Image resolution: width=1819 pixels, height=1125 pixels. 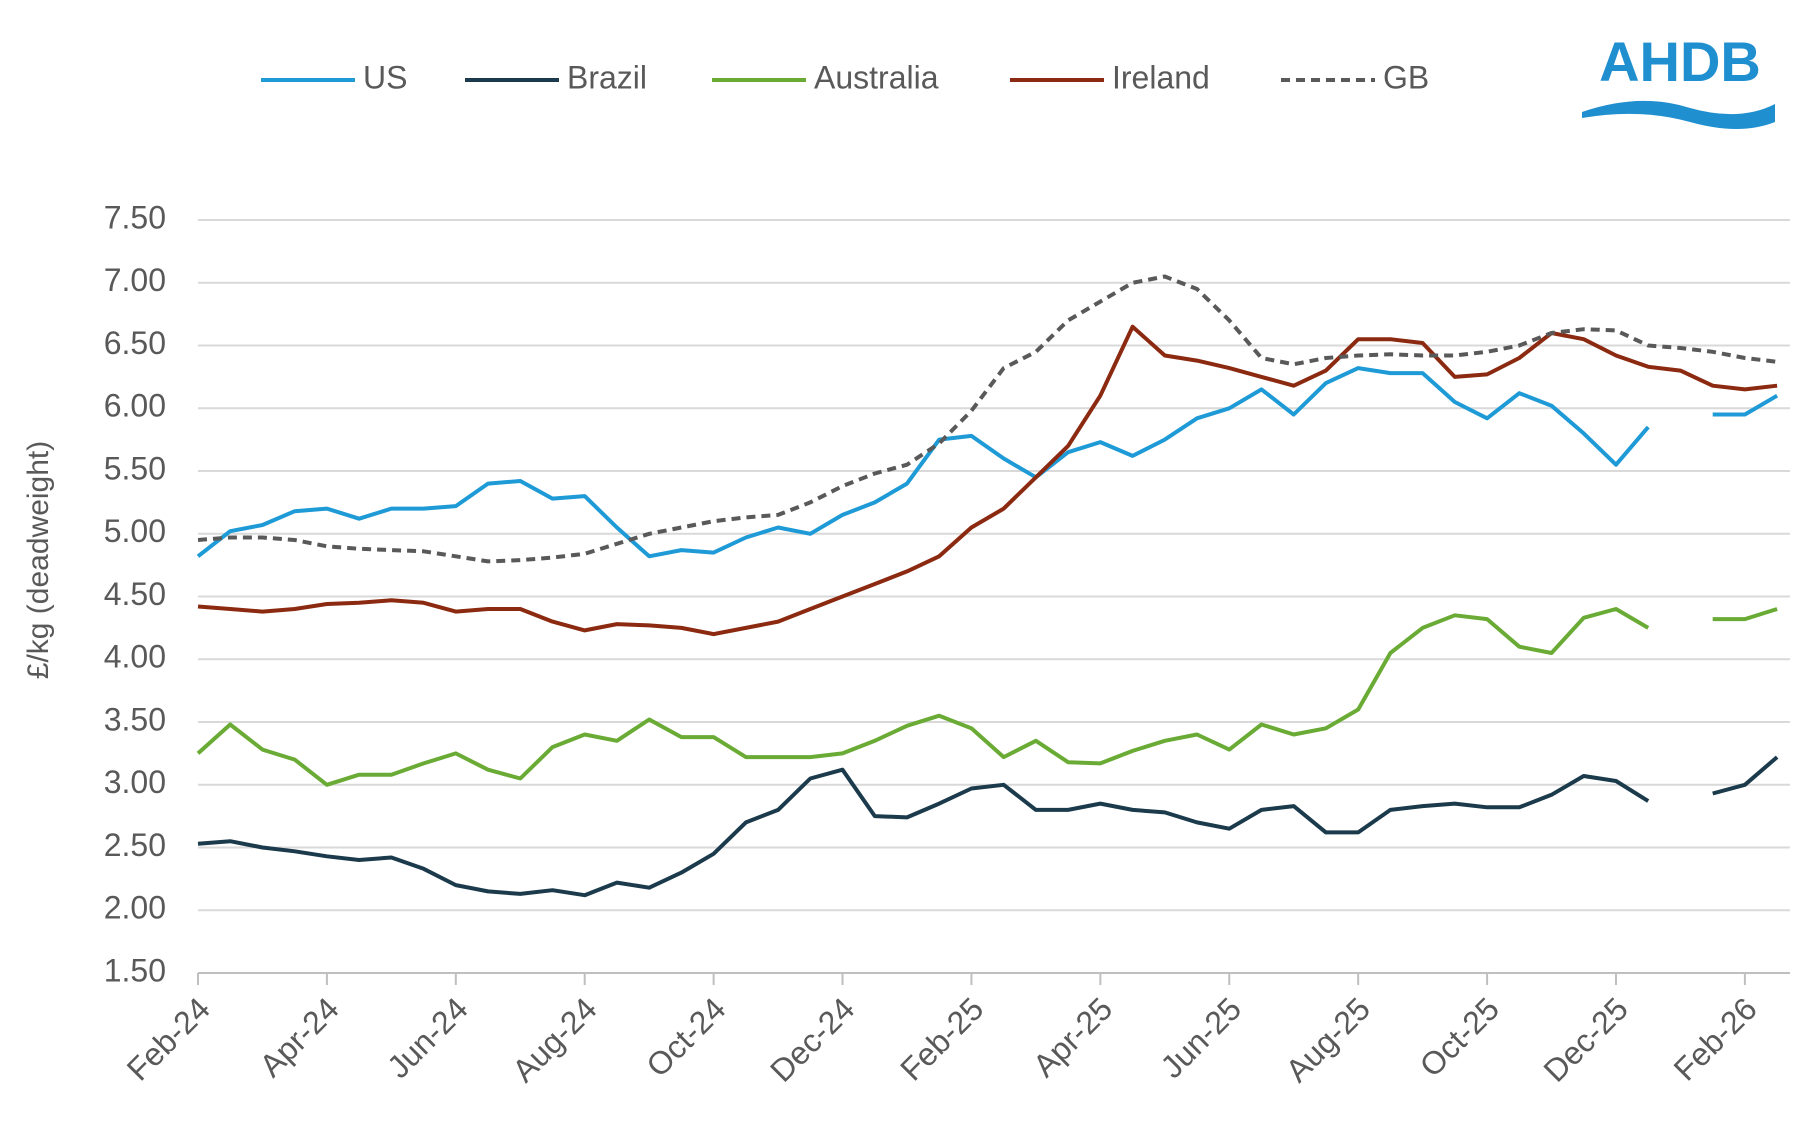 I want to click on y-tick-label: 1.50, so click(x=135, y=970).